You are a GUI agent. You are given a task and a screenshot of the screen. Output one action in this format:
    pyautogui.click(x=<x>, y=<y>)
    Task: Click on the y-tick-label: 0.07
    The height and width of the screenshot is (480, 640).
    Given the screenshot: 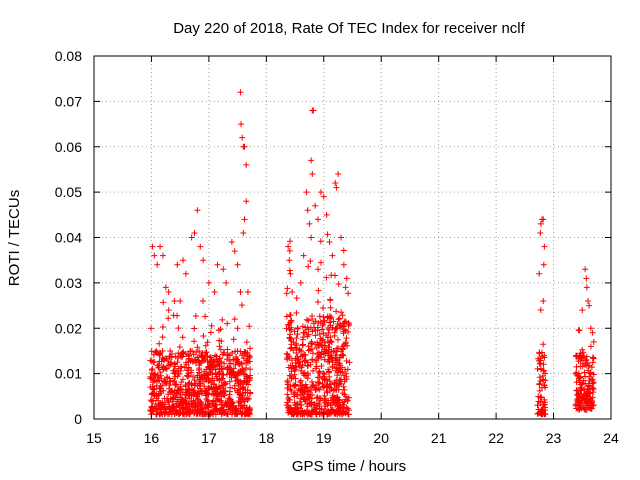 What is the action you would take?
    pyautogui.click(x=68, y=101)
    